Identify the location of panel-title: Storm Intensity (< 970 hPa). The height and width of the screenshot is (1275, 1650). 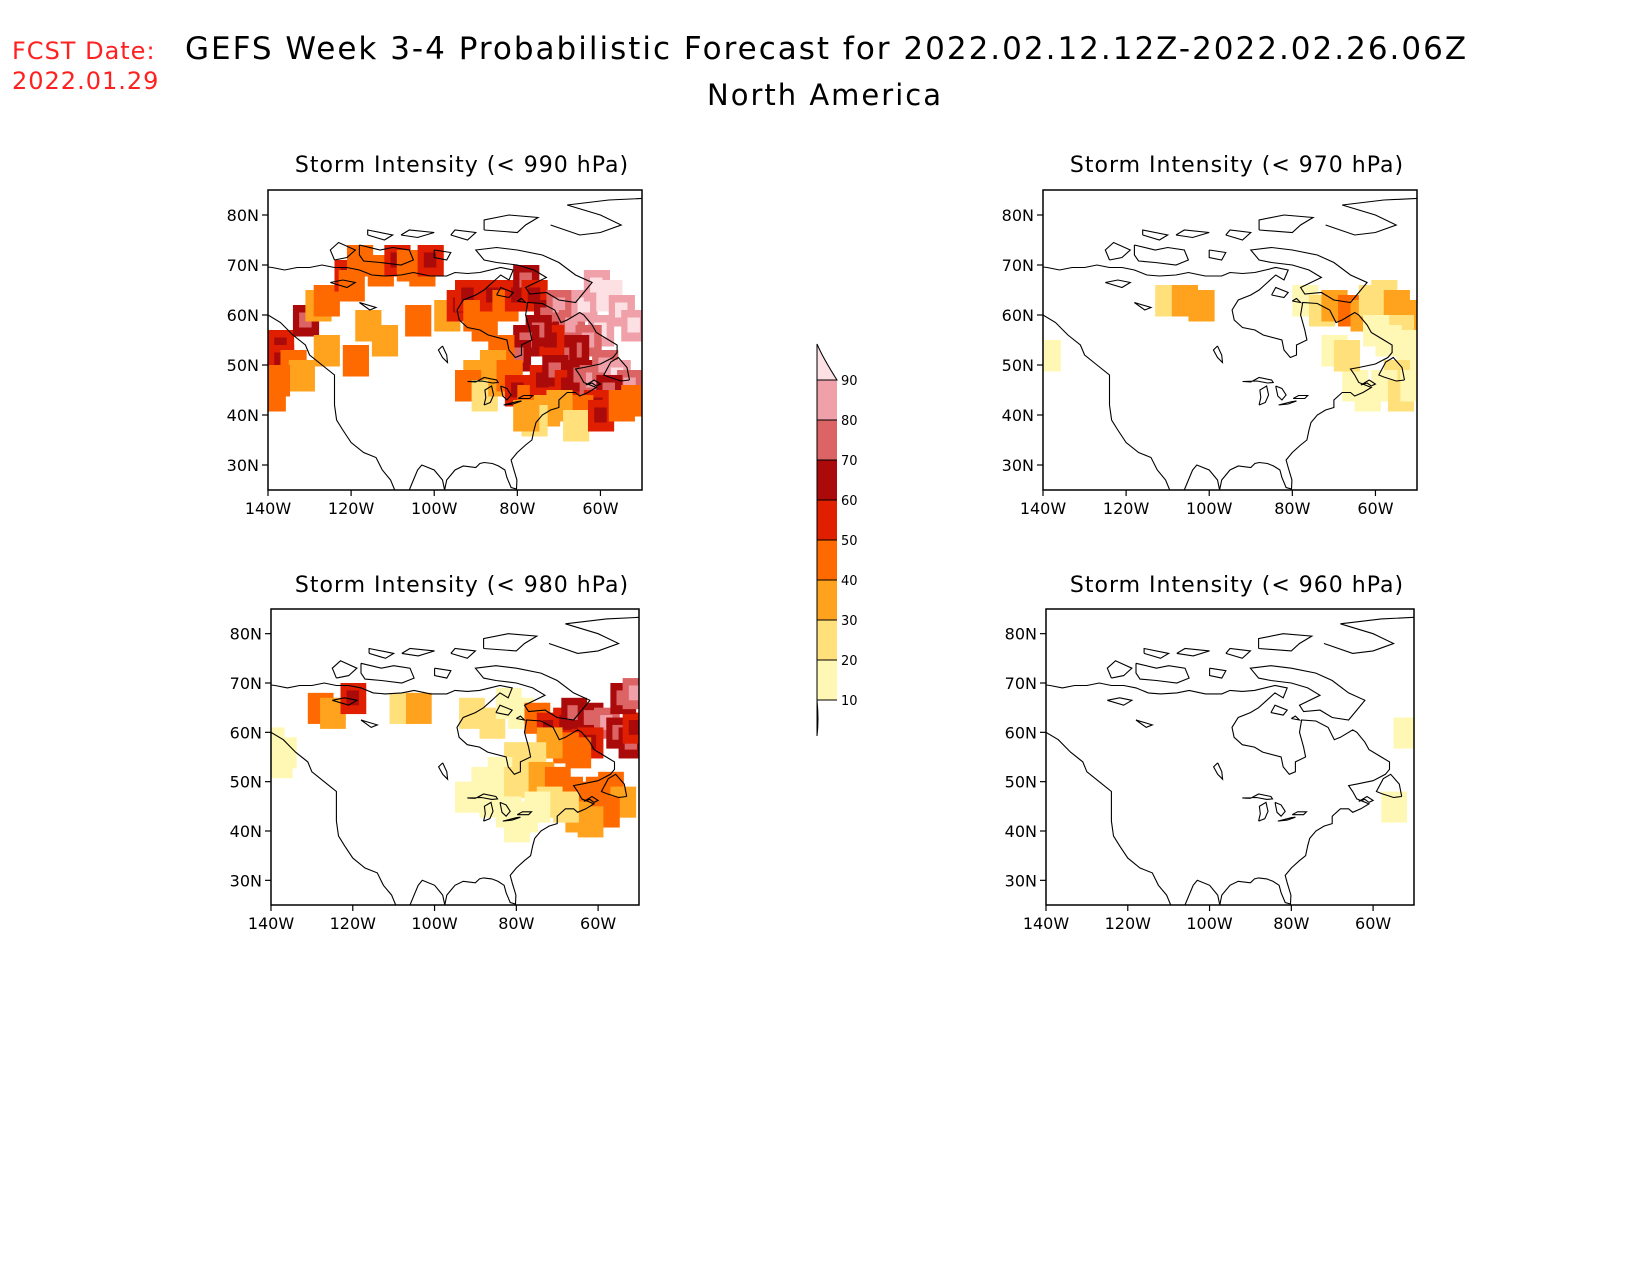
(1237, 165).